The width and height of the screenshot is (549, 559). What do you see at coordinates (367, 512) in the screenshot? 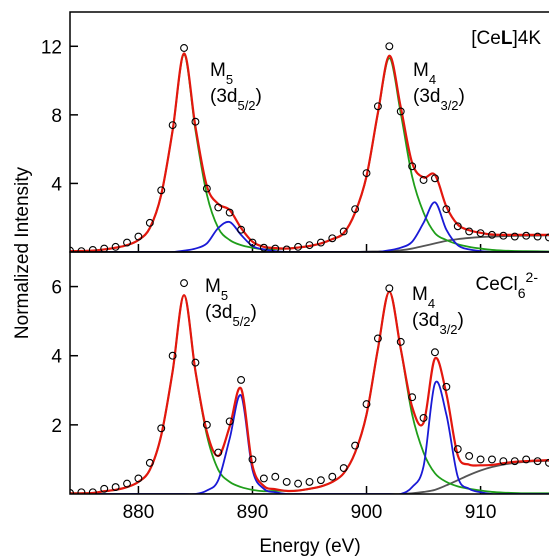
I see `x-tick-label: 900` at bounding box center [367, 512].